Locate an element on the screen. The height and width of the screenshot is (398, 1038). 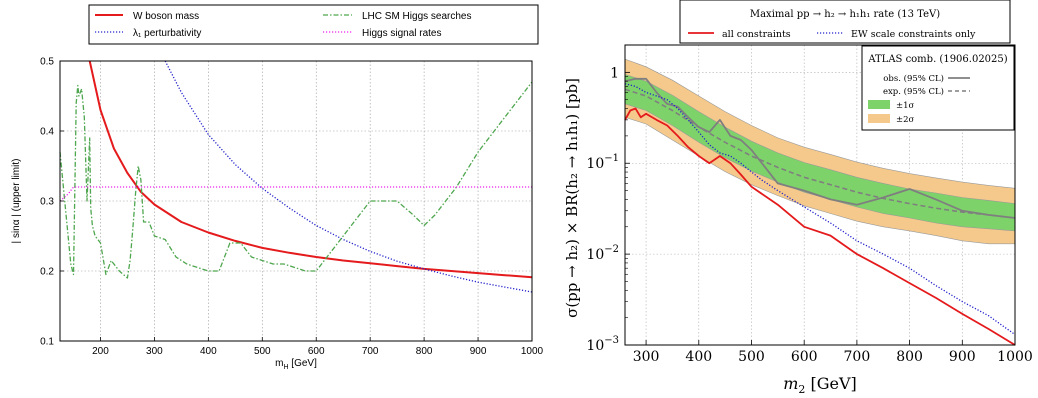
left-y-tick-label: 0.3 is located at coordinates (47, 202).